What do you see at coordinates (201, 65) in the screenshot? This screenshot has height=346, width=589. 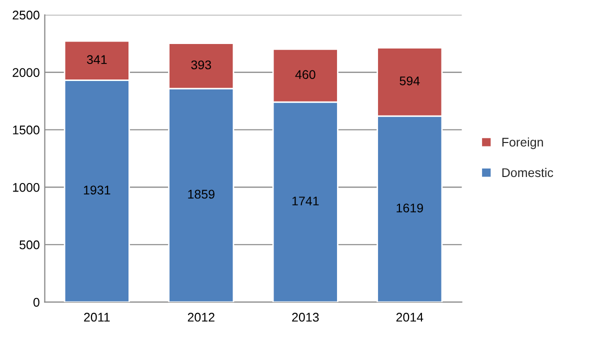 I see `data-label: 393` at bounding box center [201, 65].